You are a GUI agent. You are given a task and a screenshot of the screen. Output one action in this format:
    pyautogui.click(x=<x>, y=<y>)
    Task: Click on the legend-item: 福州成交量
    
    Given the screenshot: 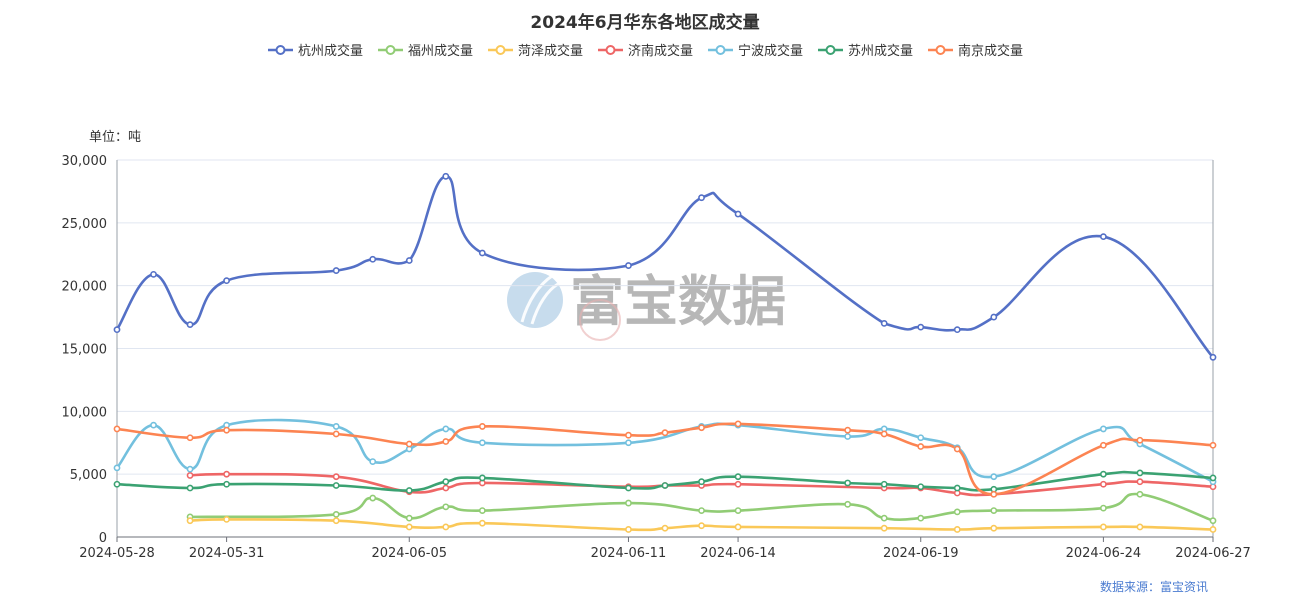 What is the action you would take?
    pyautogui.click(x=425, y=51)
    